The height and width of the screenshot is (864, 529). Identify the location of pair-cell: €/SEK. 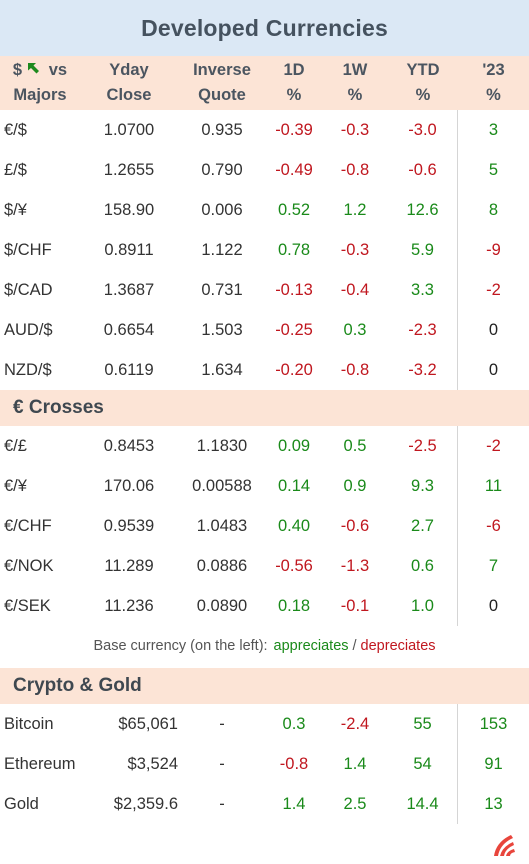
(27, 605).